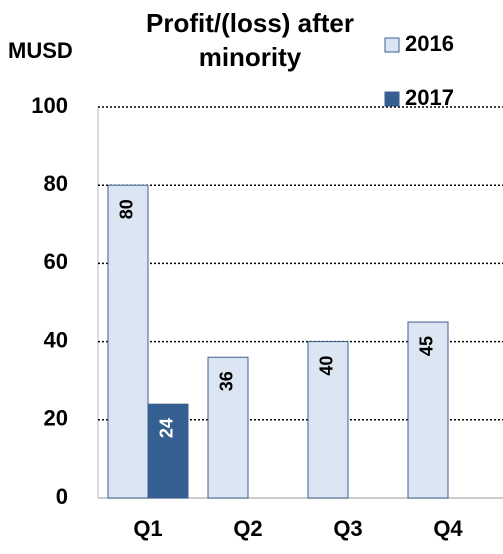  Describe the element at coordinates (347, 528) in the screenshot. I see `x-tick-label: Q3` at that location.